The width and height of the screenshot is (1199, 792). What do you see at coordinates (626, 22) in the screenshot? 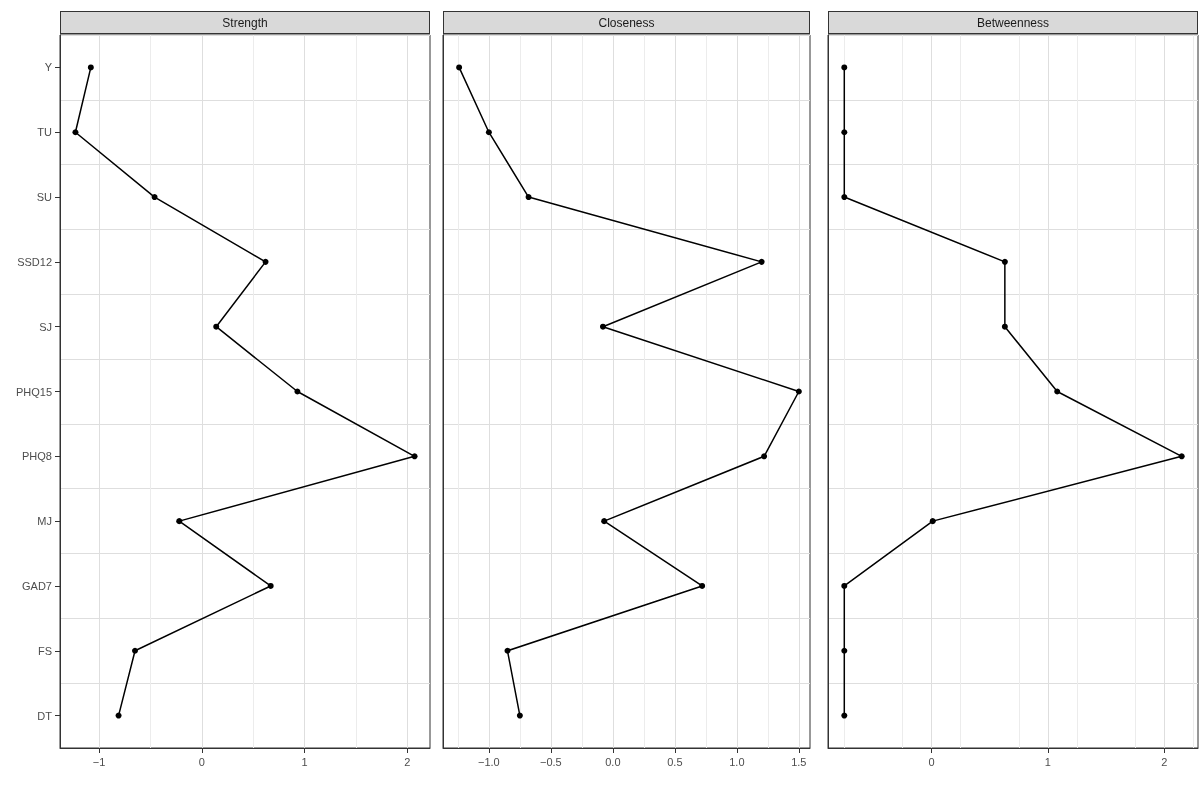
I see `chart-title: Closeness` at bounding box center [626, 22].